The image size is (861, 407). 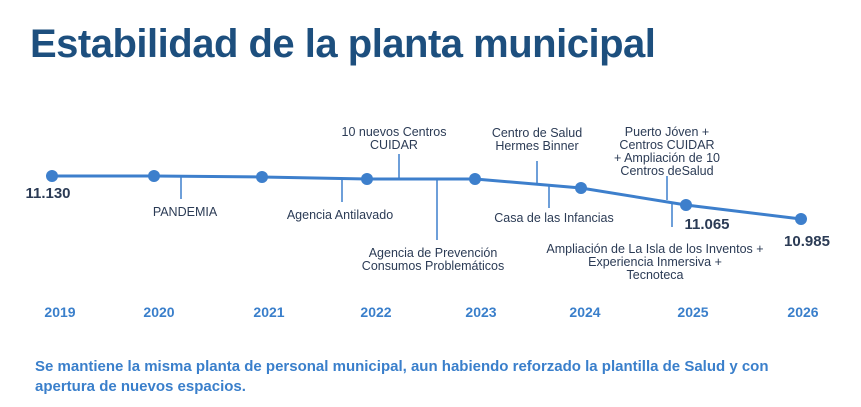 I want to click on event-pandemia: PANDEMIA, so click(x=185, y=212).